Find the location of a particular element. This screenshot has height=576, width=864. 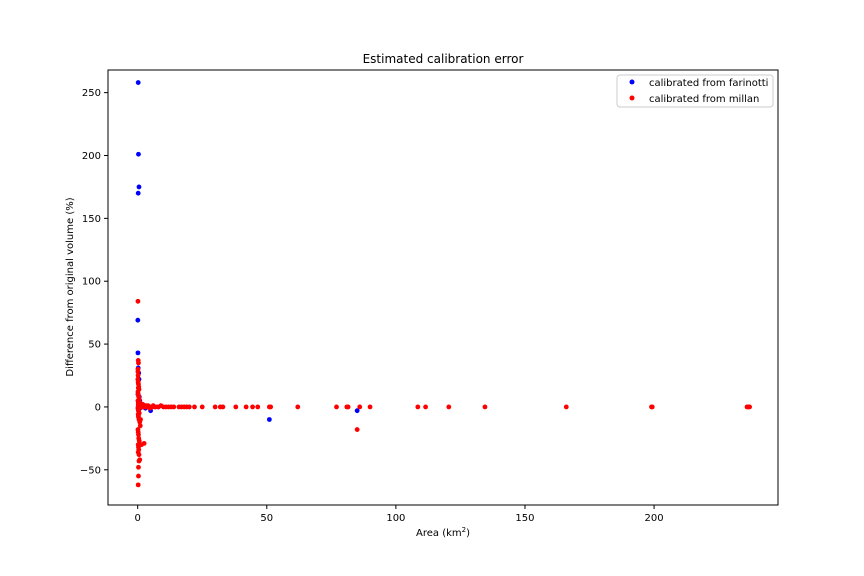

chart-title: Estimated calibration error is located at coordinates (443, 59).